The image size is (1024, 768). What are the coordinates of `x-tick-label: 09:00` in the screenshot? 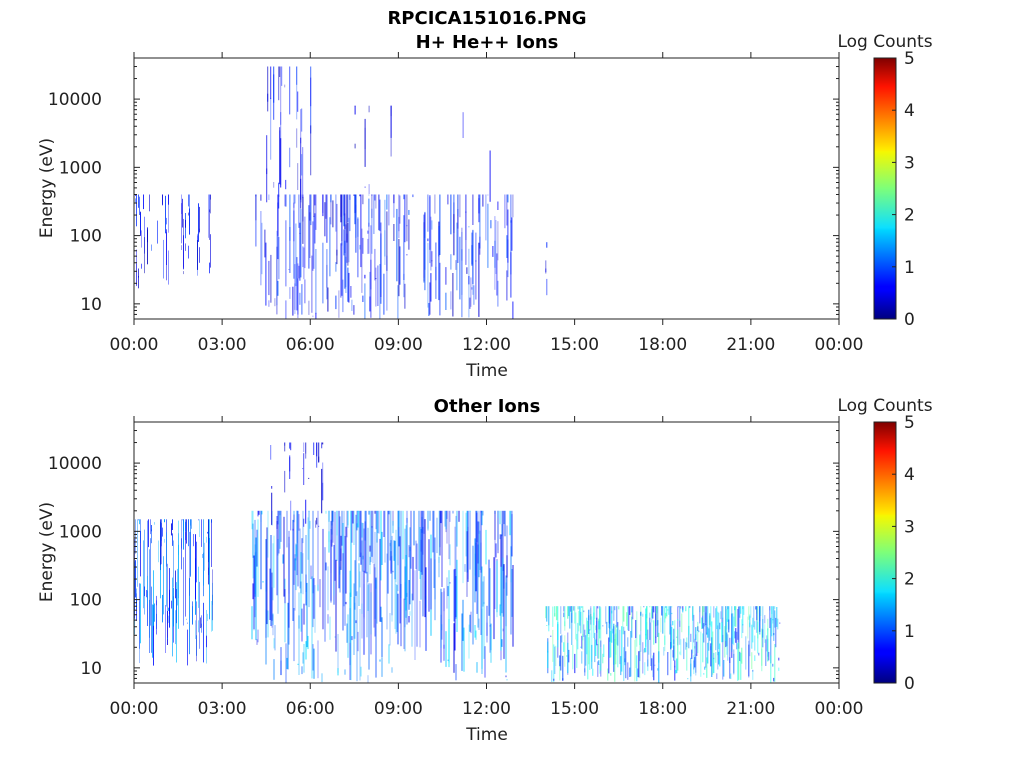 It's located at (398, 345).